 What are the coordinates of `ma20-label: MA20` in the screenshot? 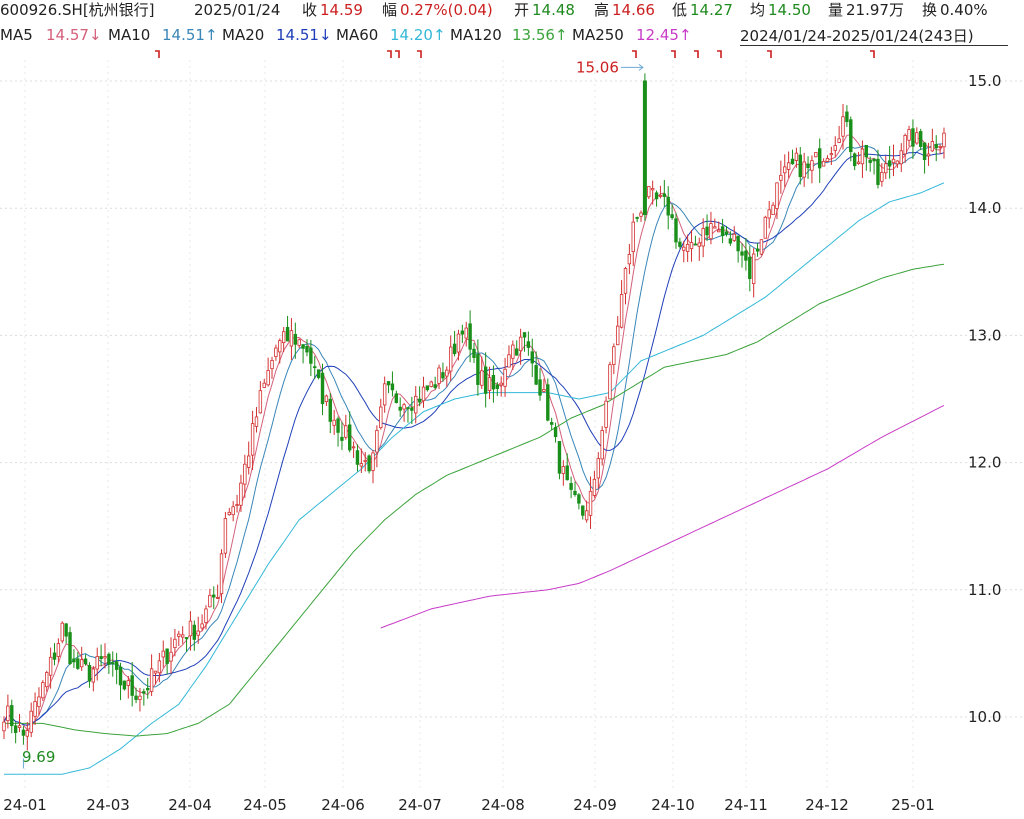 It's located at (243, 35).